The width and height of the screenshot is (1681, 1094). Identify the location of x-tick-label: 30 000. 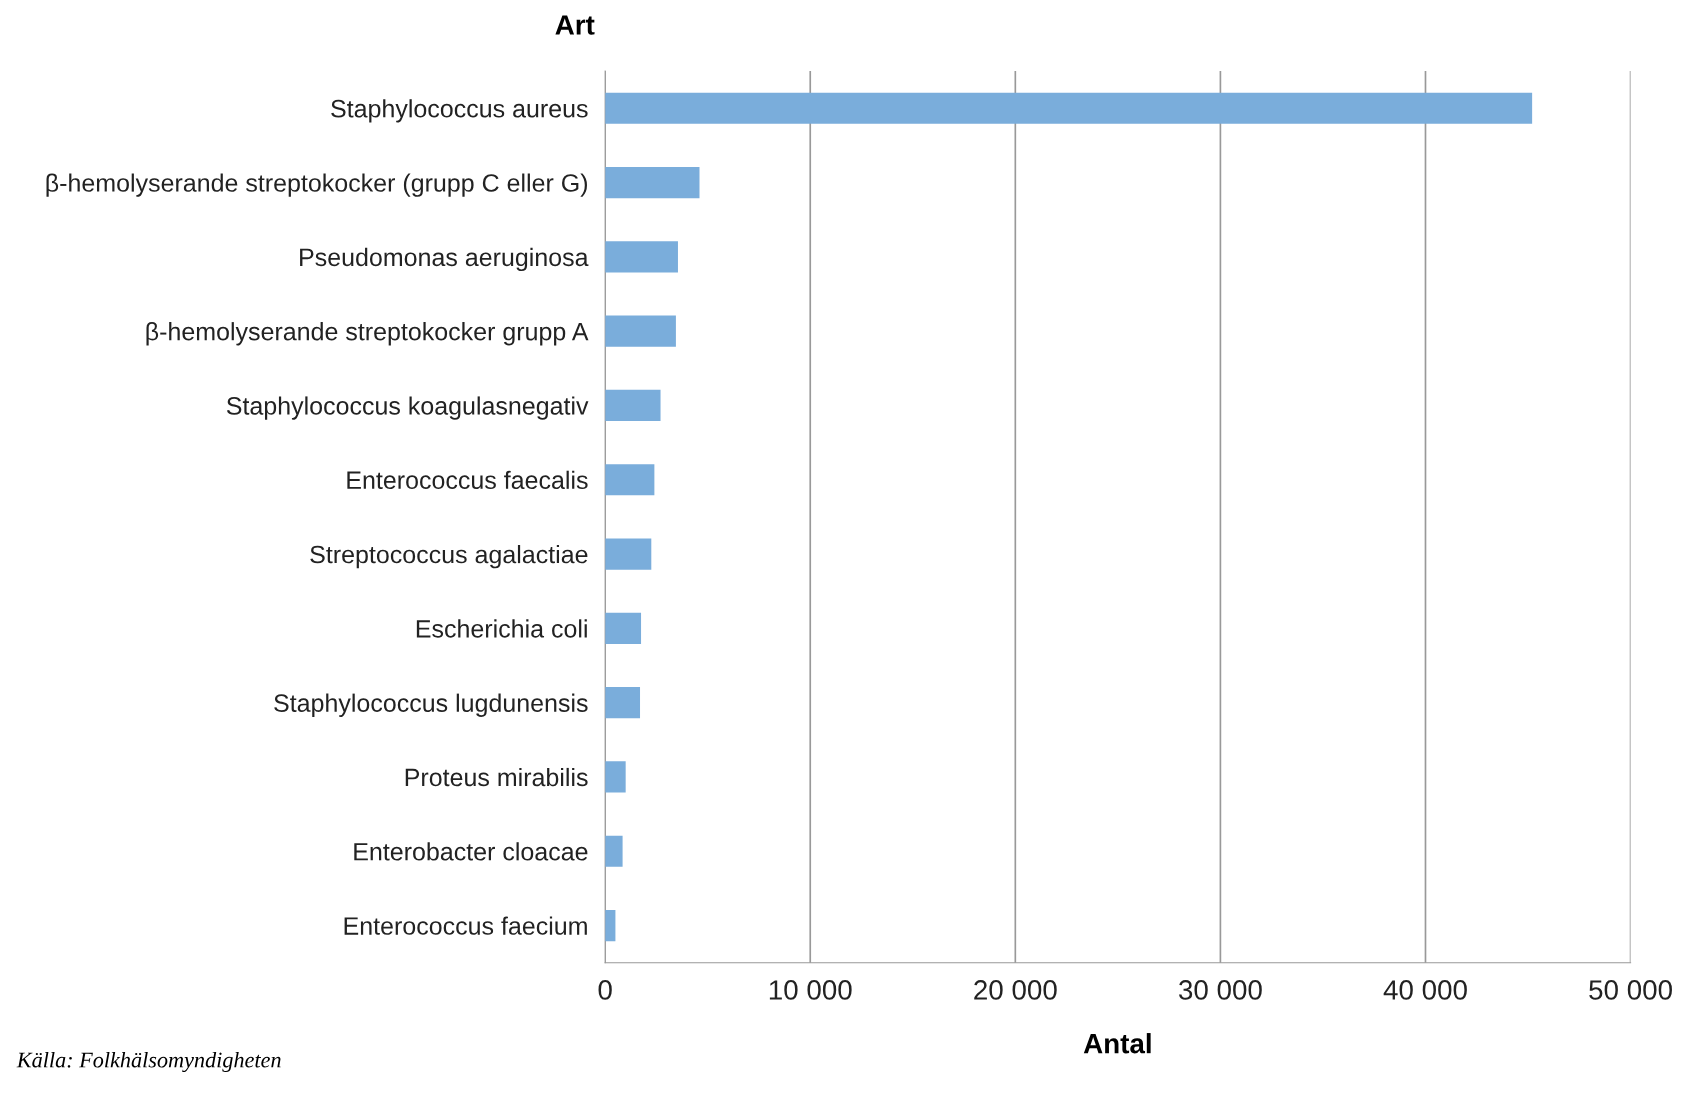
(1220, 990).